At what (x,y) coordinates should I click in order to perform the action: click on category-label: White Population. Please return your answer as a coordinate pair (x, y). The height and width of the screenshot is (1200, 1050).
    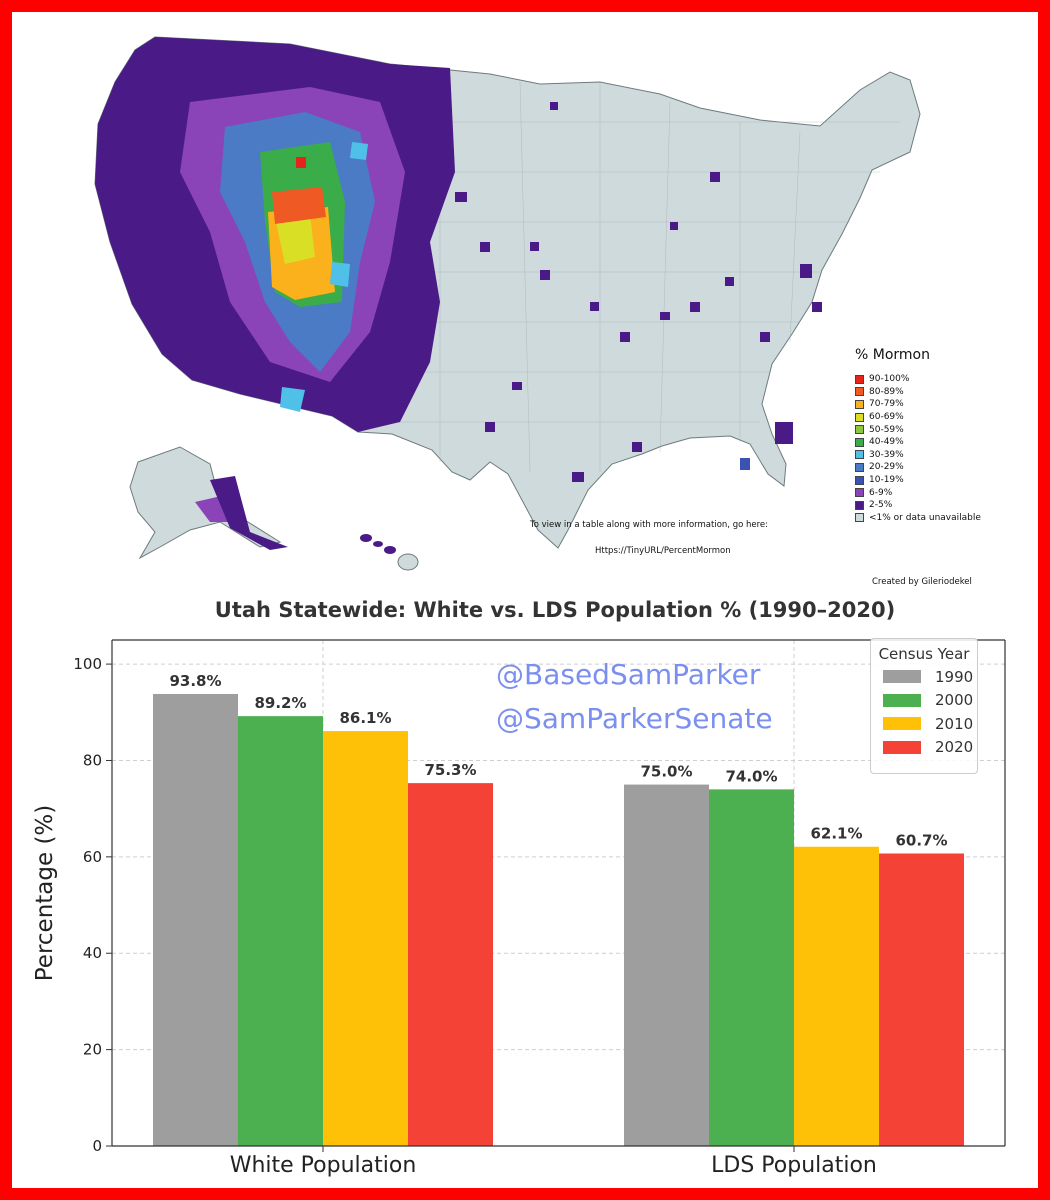
    Looking at the image, I should click on (323, 1165).